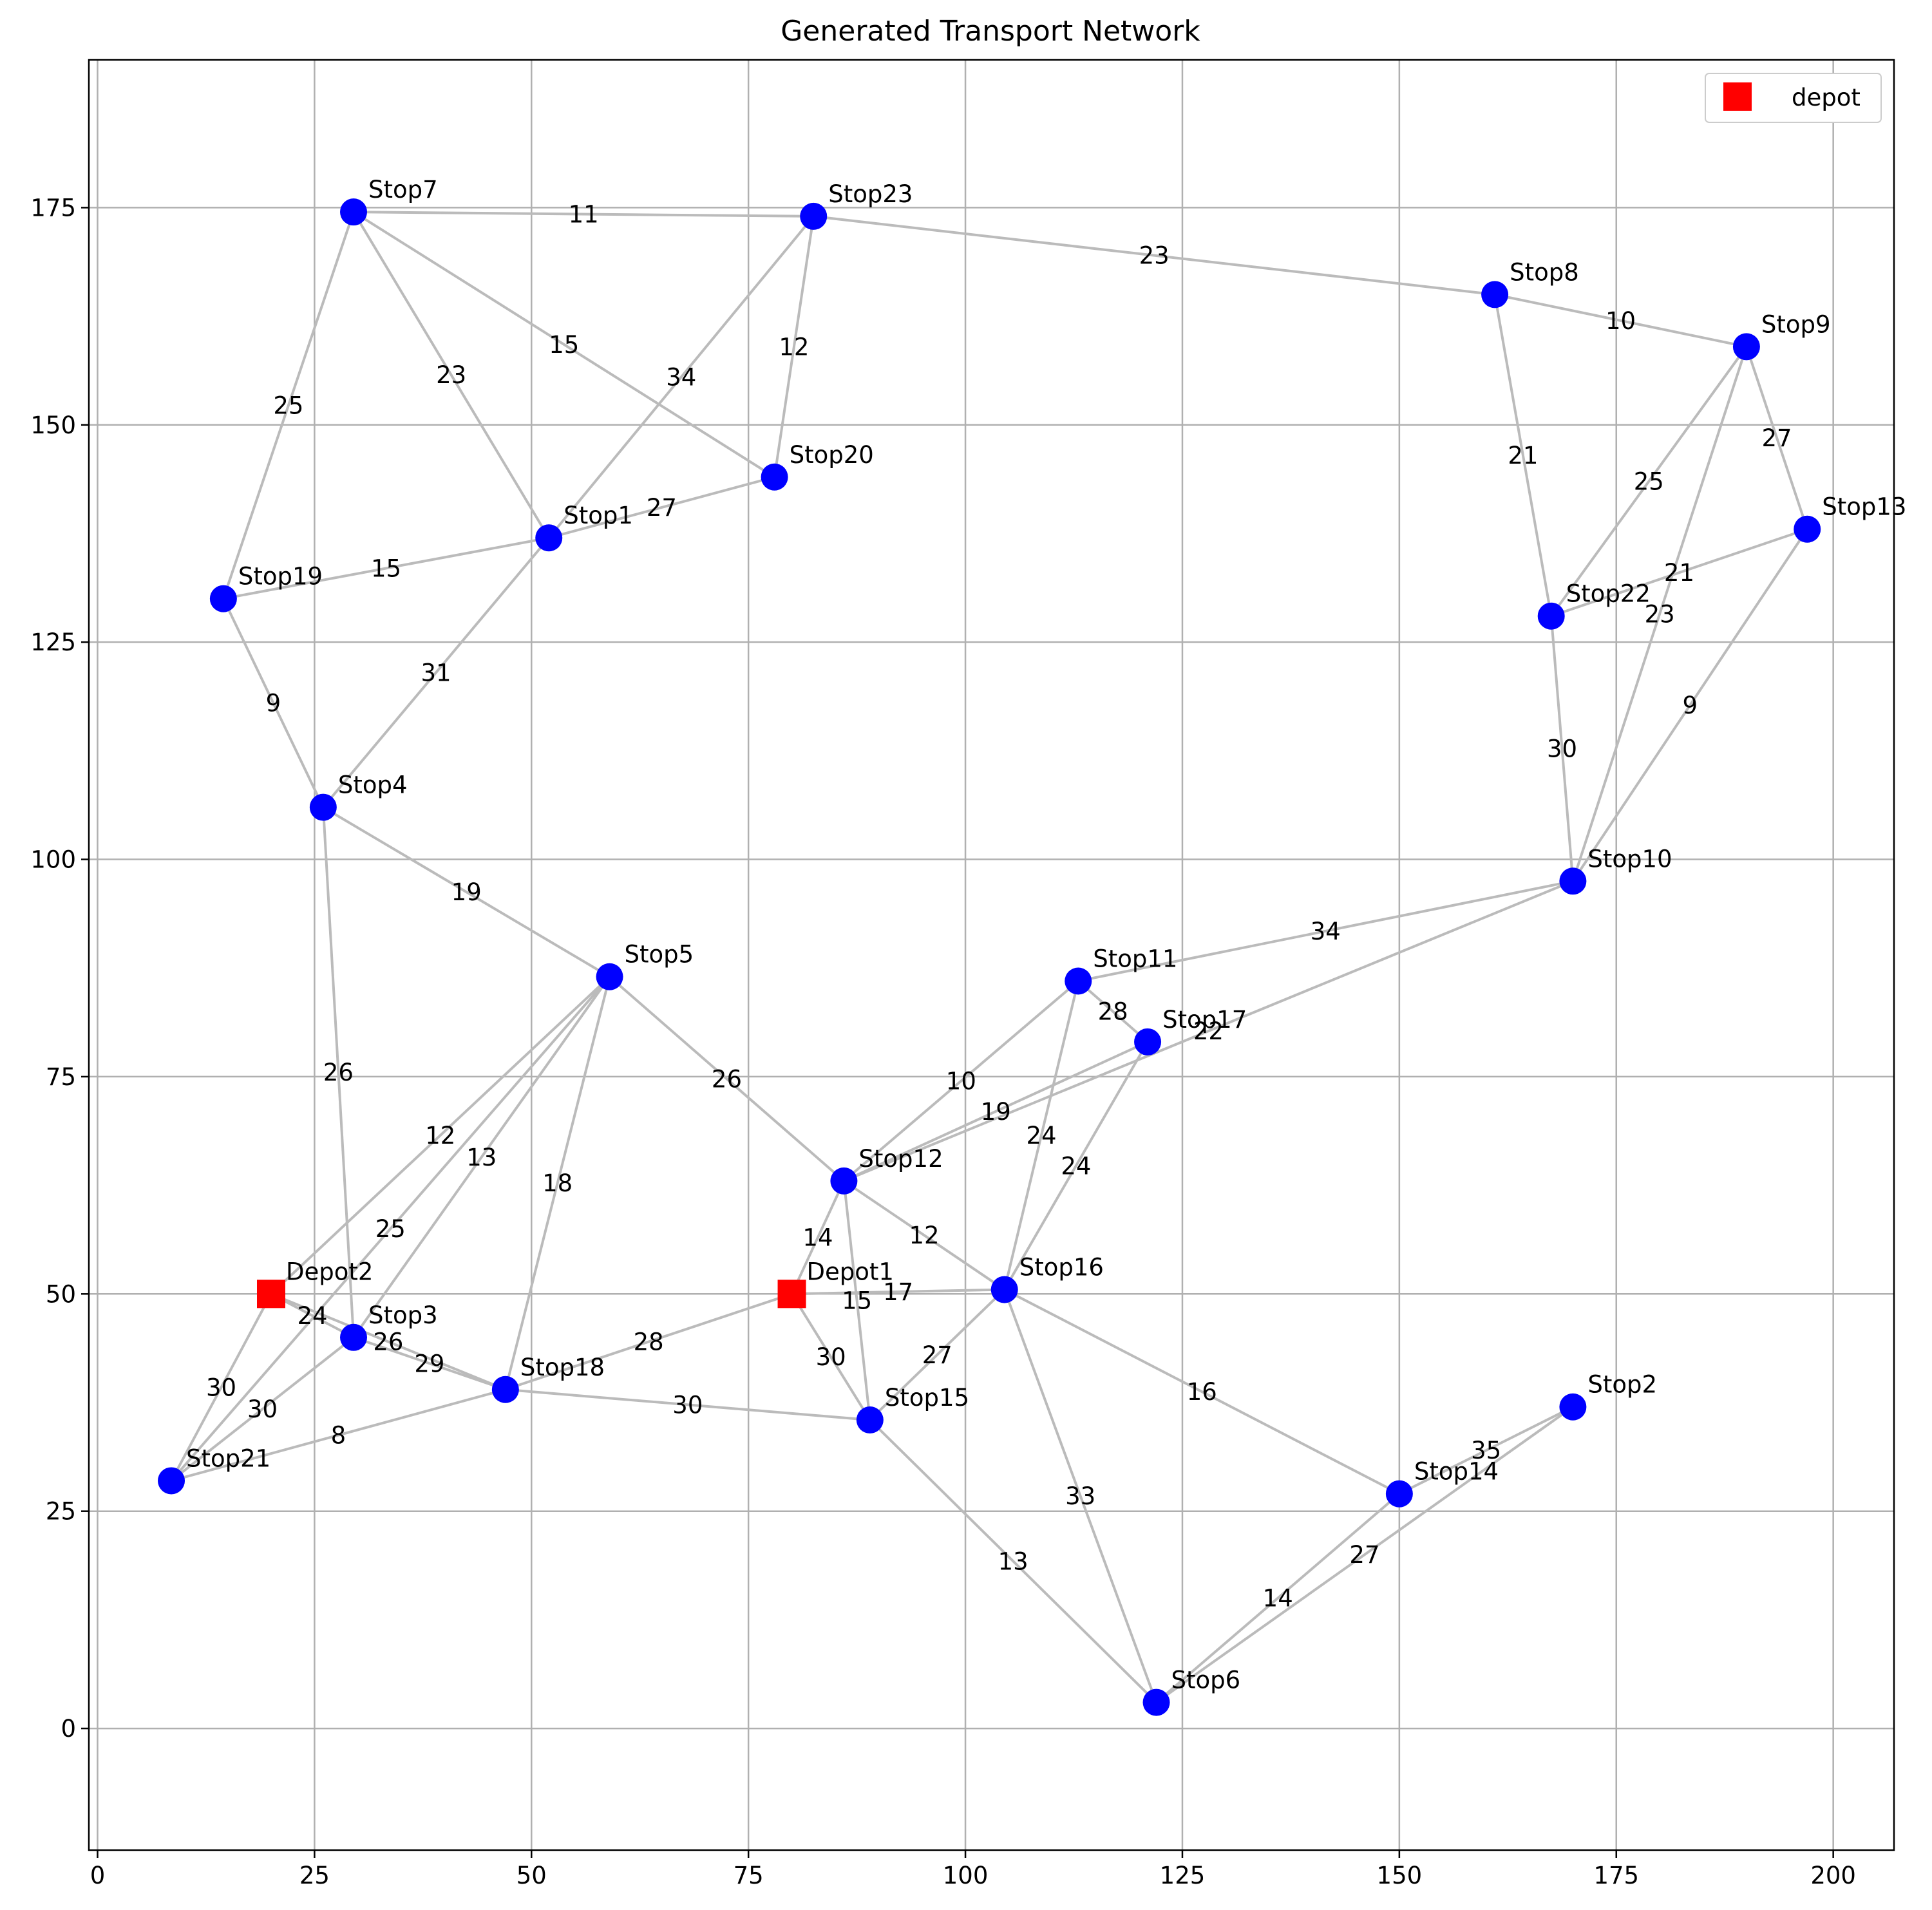 The width and height of the screenshot is (1932, 1910). What do you see at coordinates (1737, 97) in the screenshot?
I see `legend-depot-marker` at bounding box center [1737, 97].